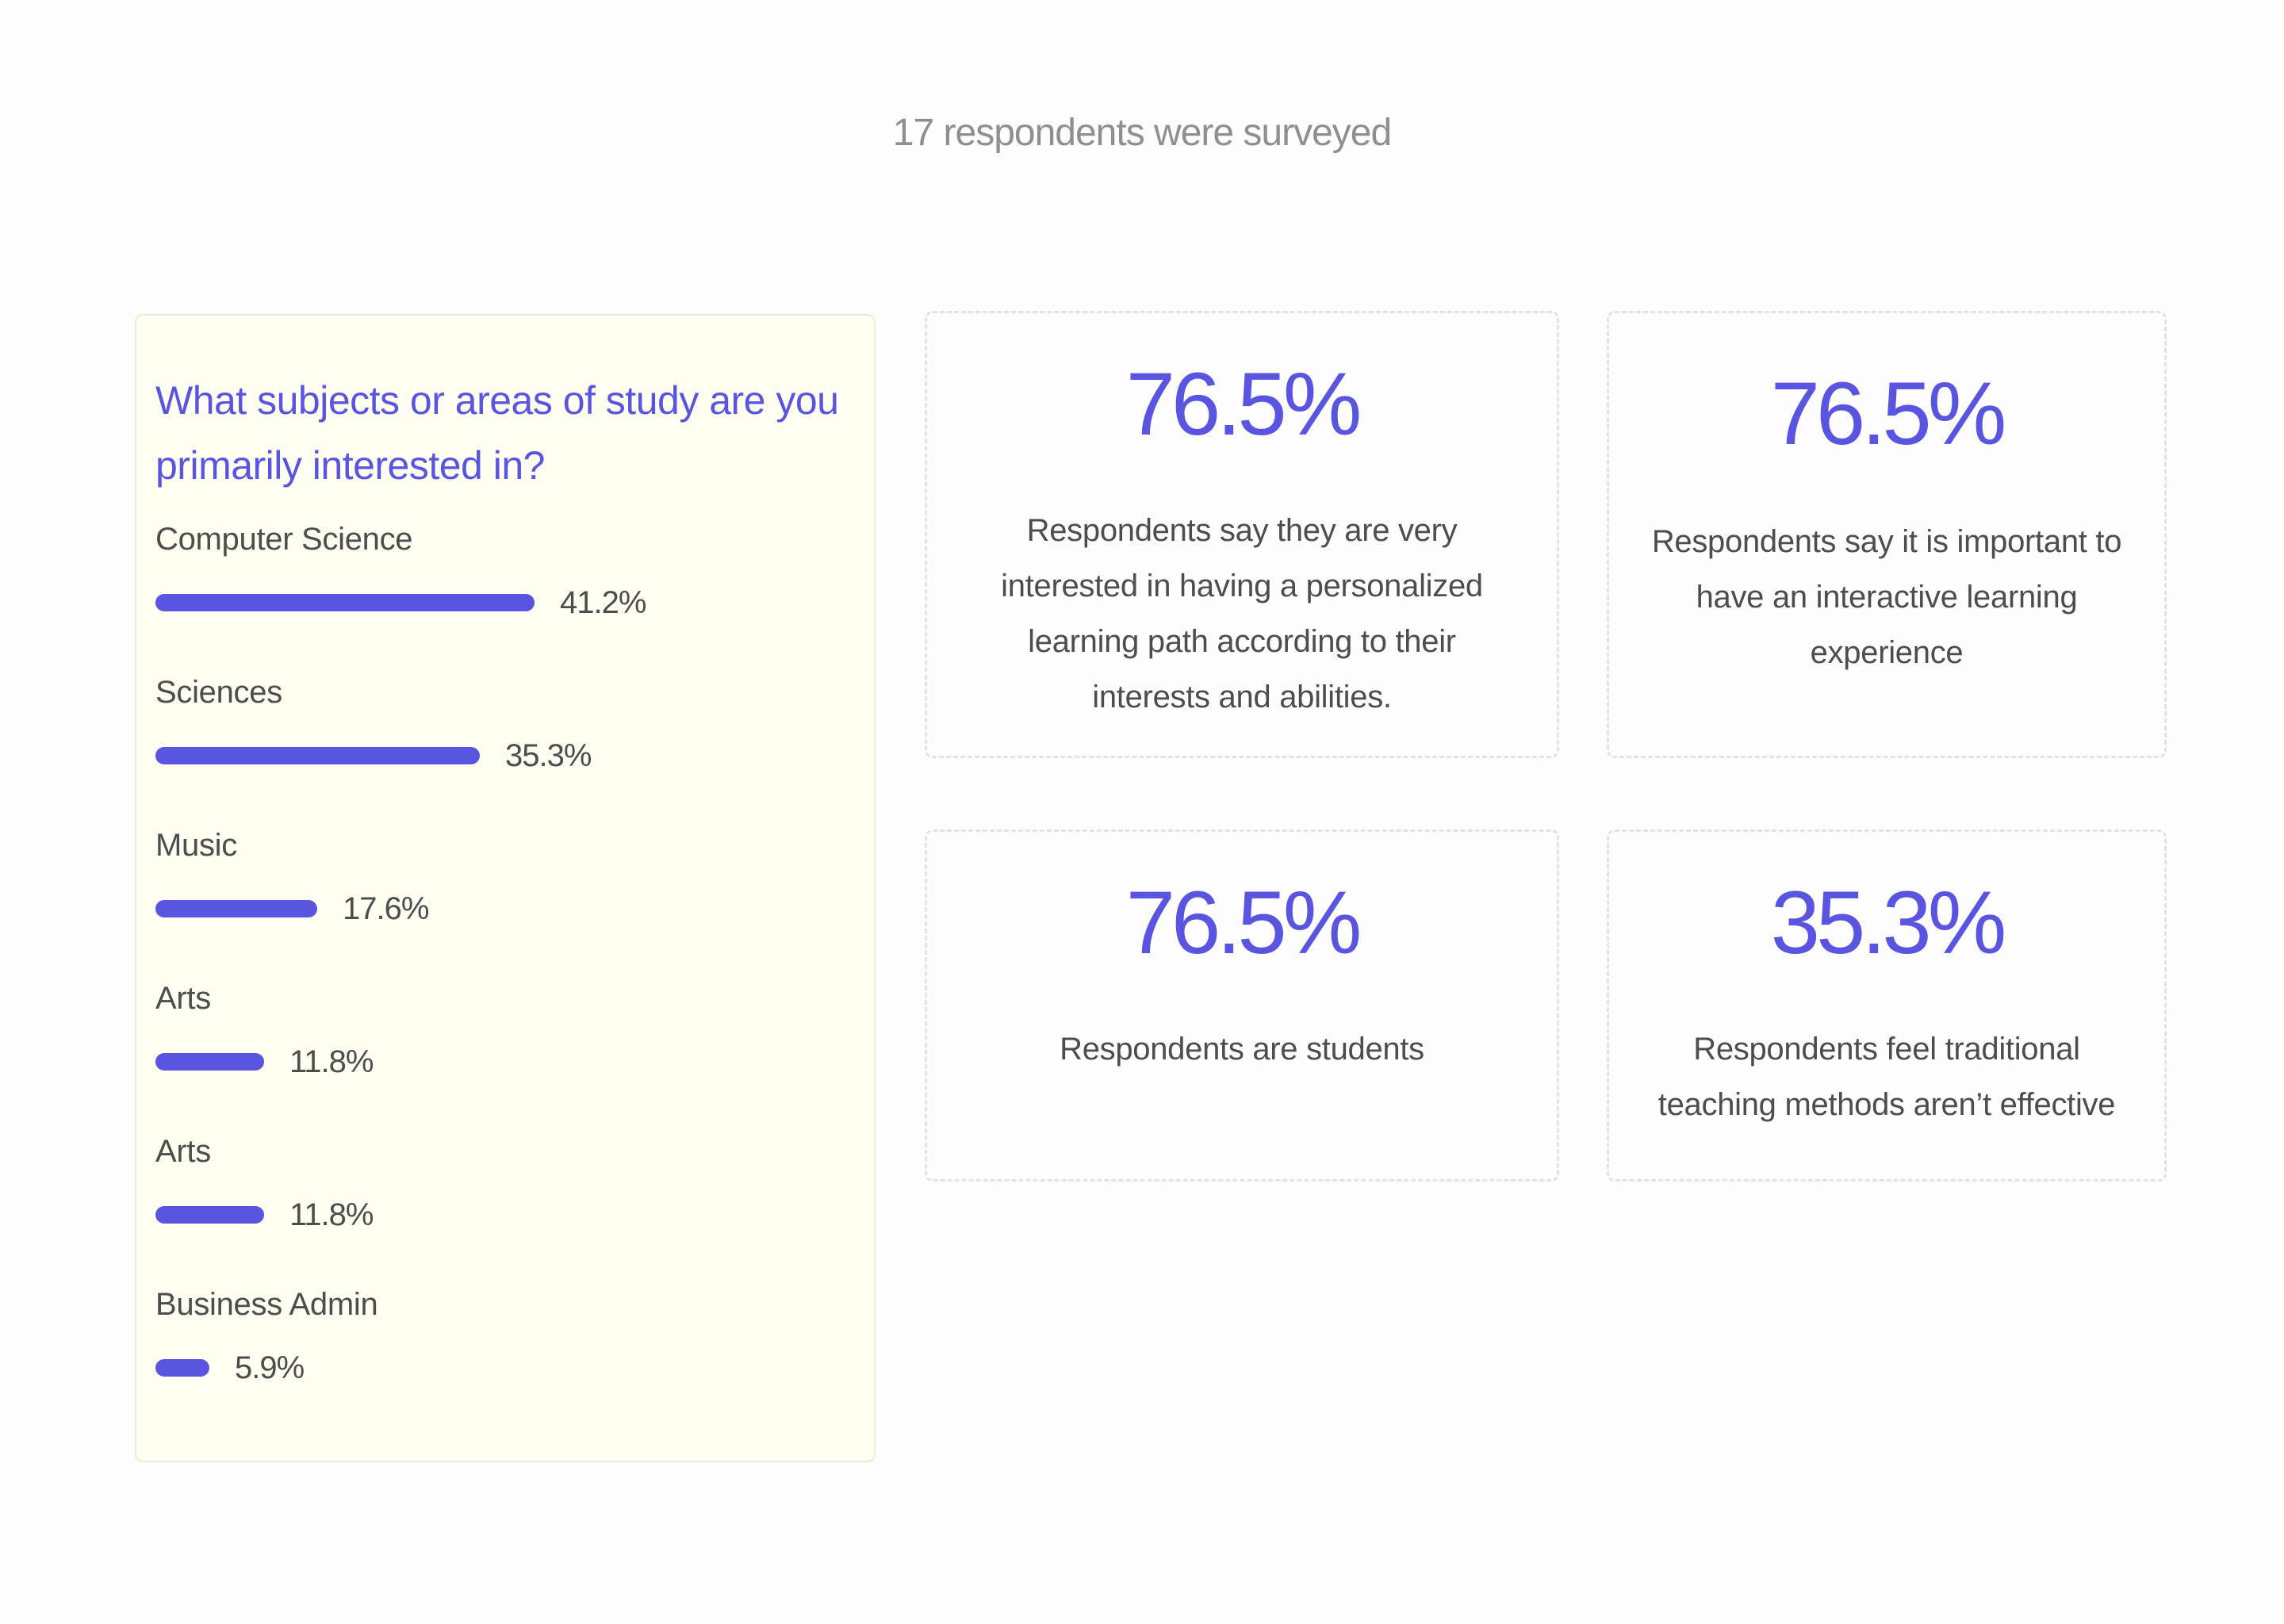 The image size is (2284, 1624). Describe the element at coordinates (603, 602) in the screenshot. I see `percentage-value: 41.2%` at that location.